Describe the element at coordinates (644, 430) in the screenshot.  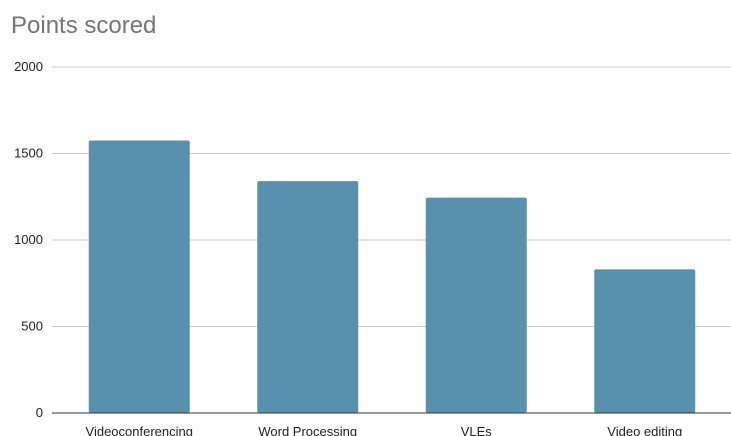
I see `x-category-label: Video editing` at that location.